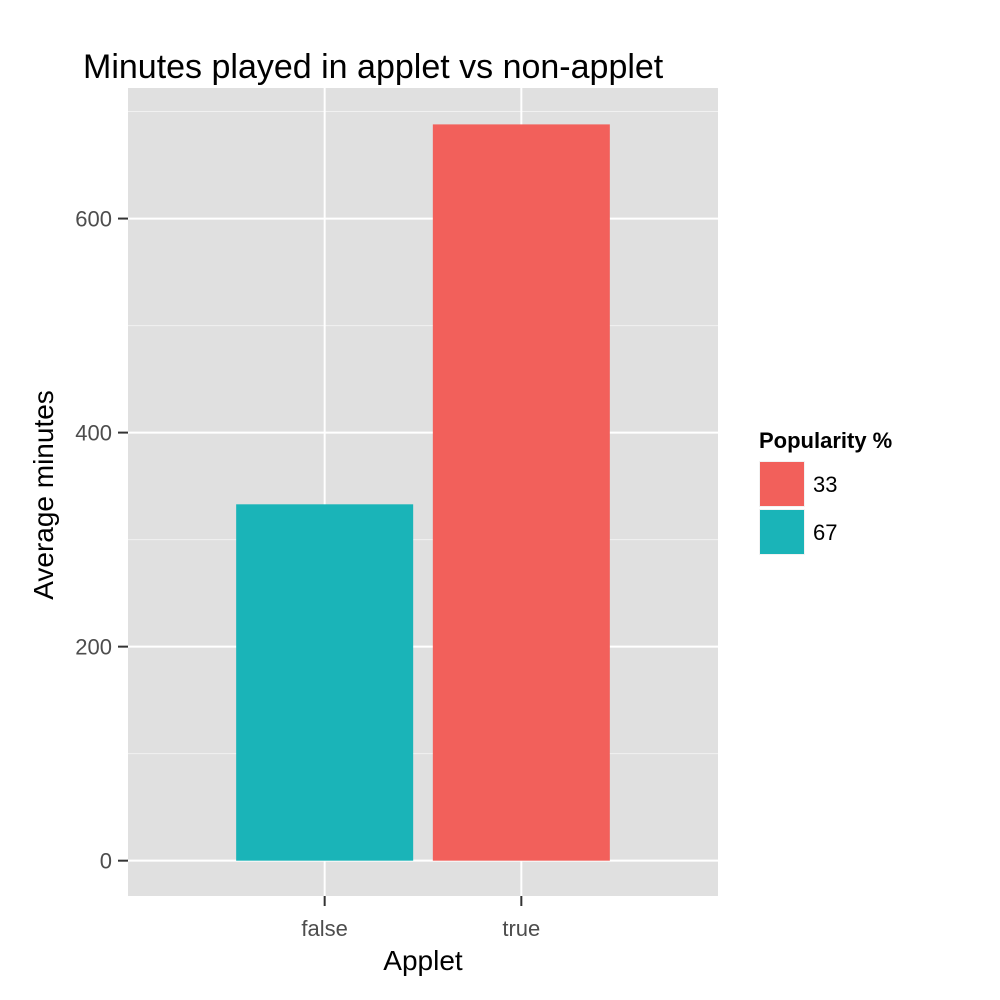  What do you see at coordinates (325, 682) in the screenshot?
I see `bar-false` at bounding box center [325, 682].